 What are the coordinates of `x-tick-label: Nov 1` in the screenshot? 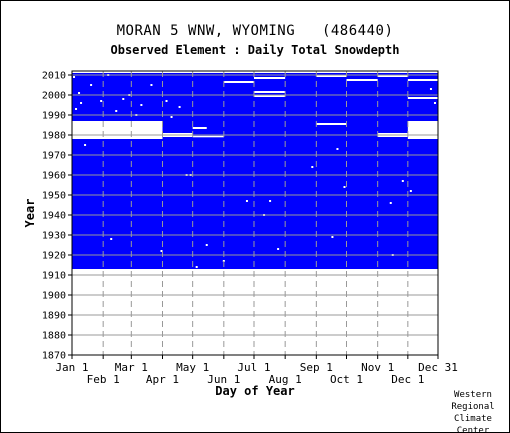 It's located at (377, 367).